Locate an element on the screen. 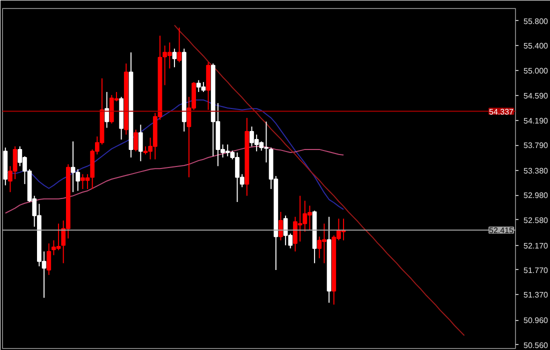 This screenshot has width=550, height=350. y-tick-label: 51.770 is located at coordinates (536, 270).